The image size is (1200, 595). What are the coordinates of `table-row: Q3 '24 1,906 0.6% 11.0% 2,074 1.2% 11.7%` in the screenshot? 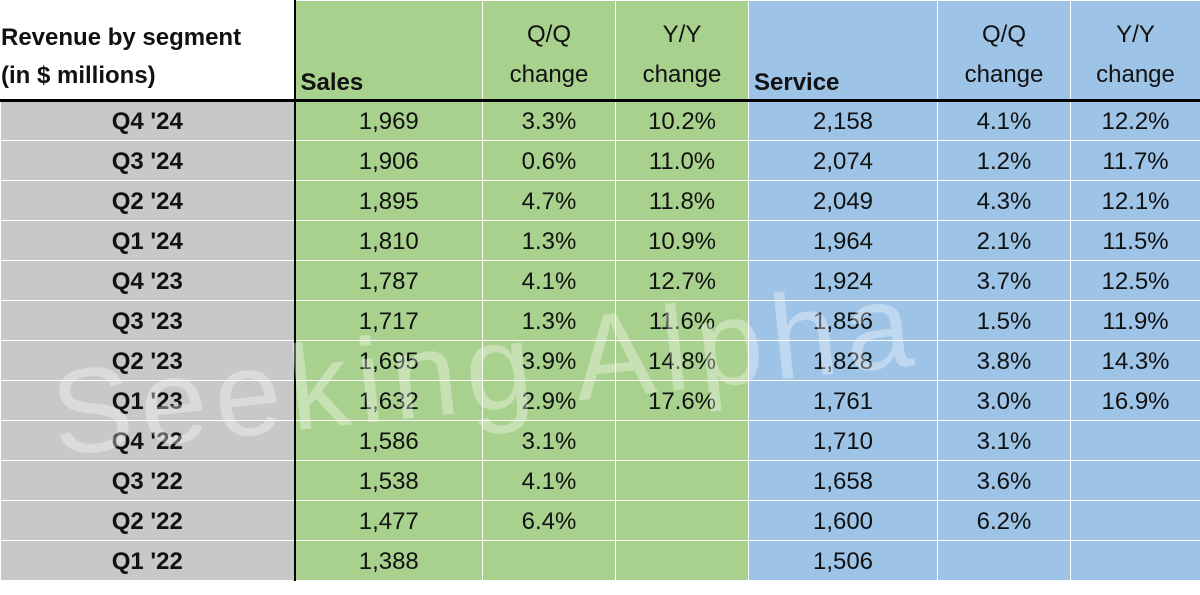 It's located at (600, 160).